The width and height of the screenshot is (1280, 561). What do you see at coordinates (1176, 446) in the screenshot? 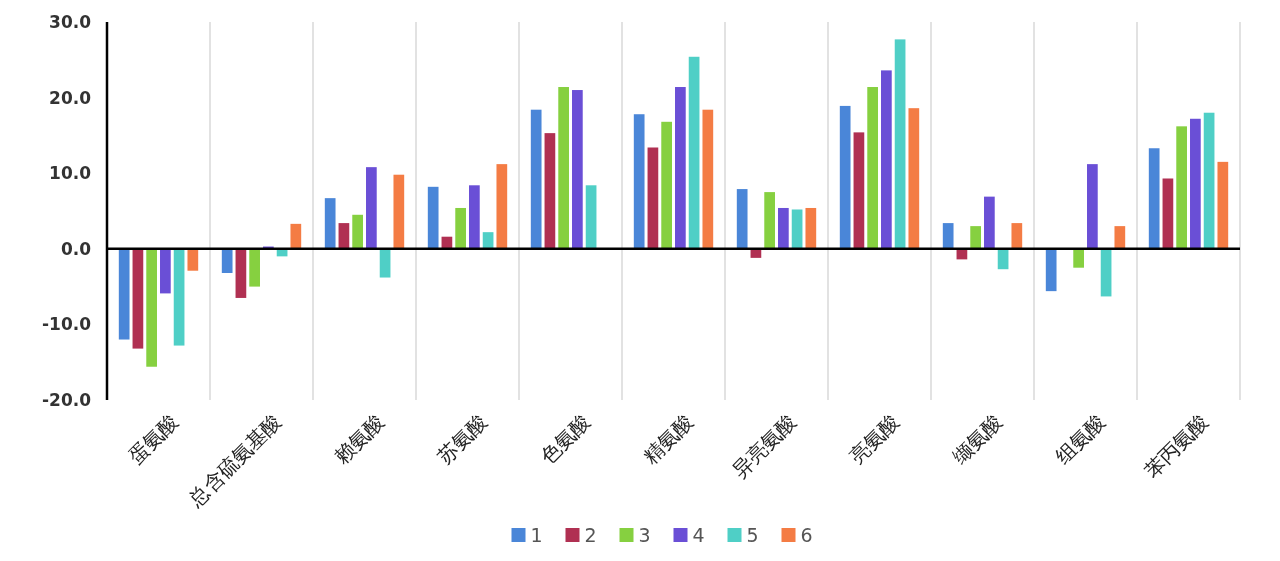
I see `x-tick-label: 苯丙氨酸` at bounding box center [1176, 446].